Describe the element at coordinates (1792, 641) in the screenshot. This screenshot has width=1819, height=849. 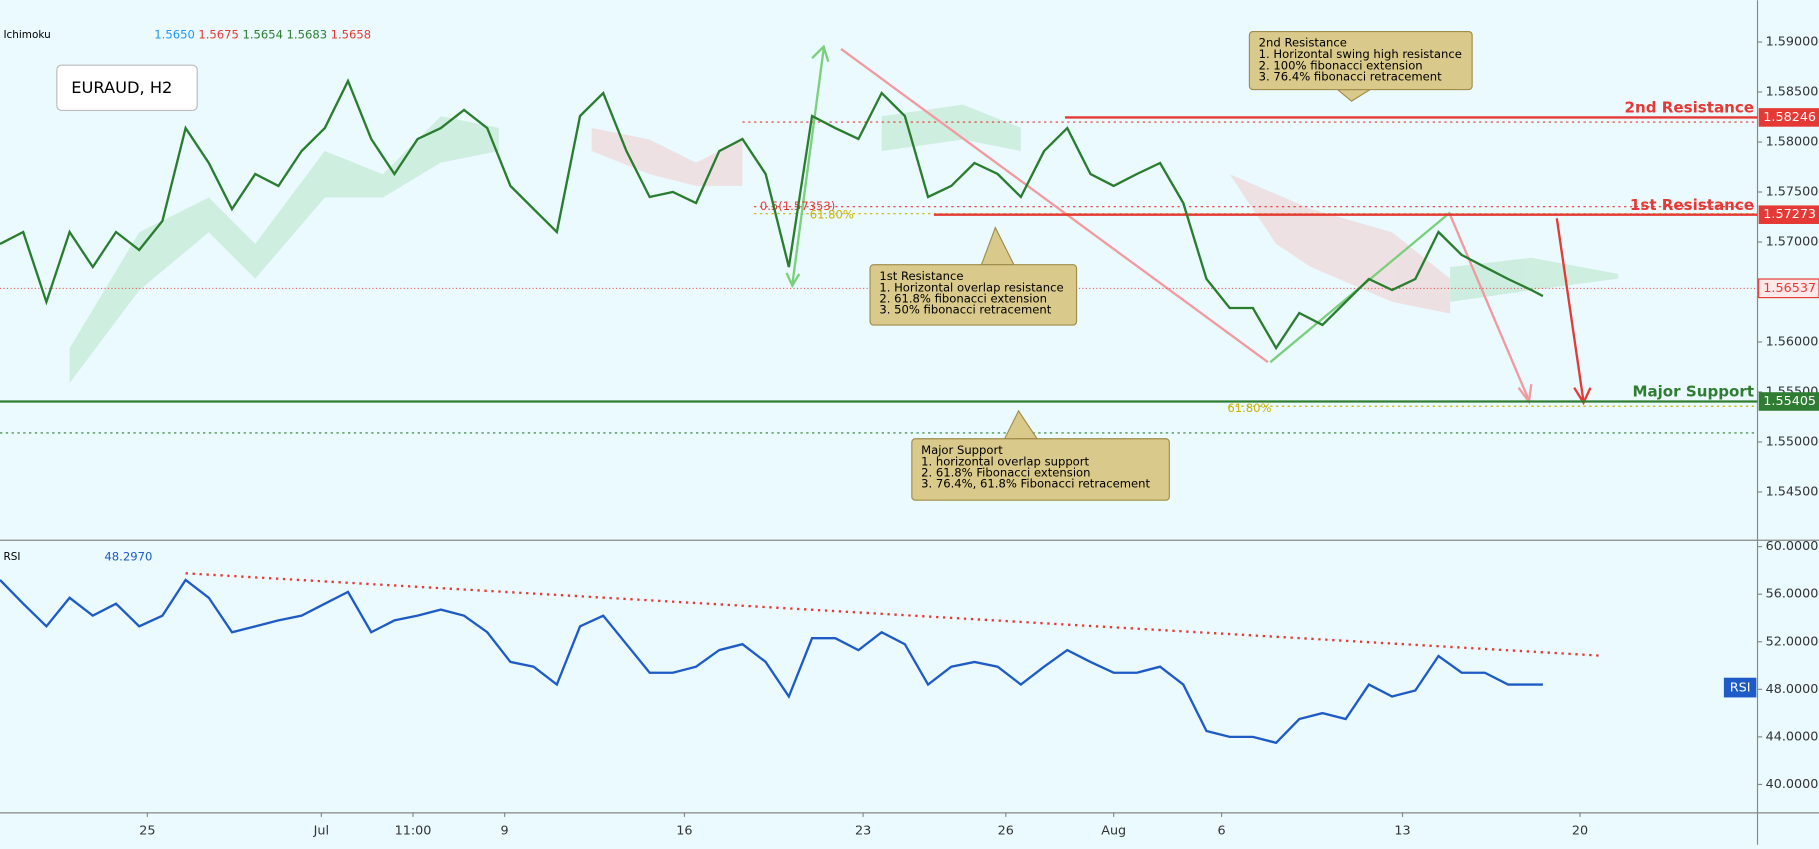
I see `y-tick-label: 52.0000` at that location.